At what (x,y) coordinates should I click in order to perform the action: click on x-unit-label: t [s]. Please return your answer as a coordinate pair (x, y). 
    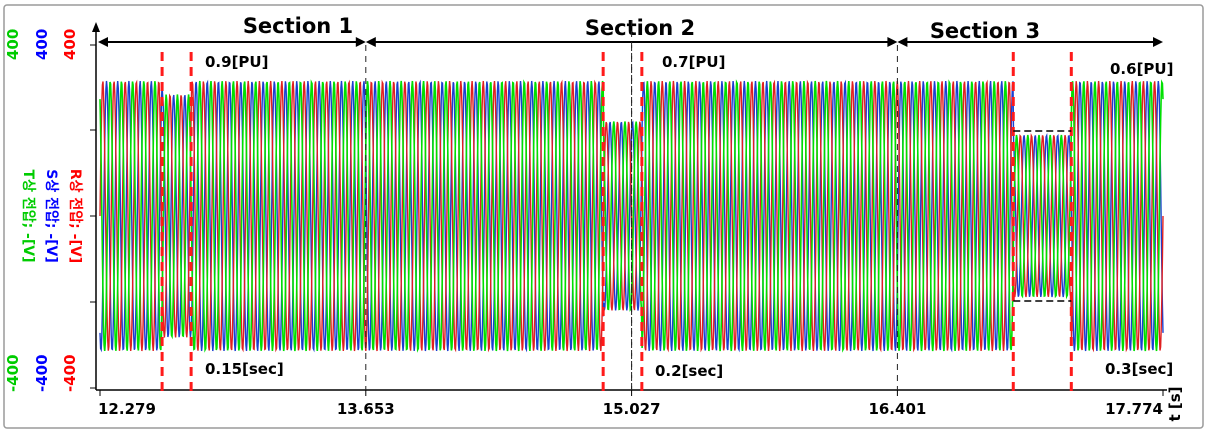
    Looking at the image, I should click on (1175, 403).